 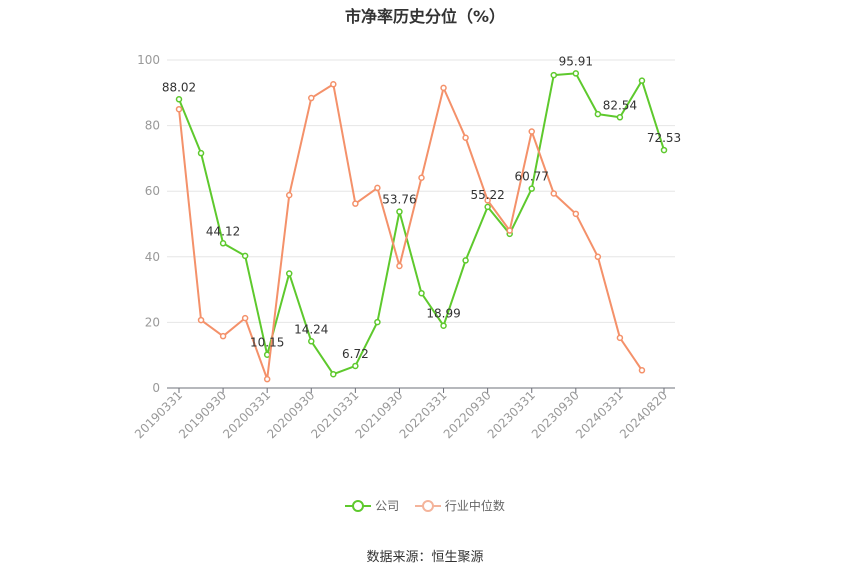 What do you see at coordinates (156, 388) in the screenshot?
I see `y-tick-label: 0` at bounding box center [156, 388].